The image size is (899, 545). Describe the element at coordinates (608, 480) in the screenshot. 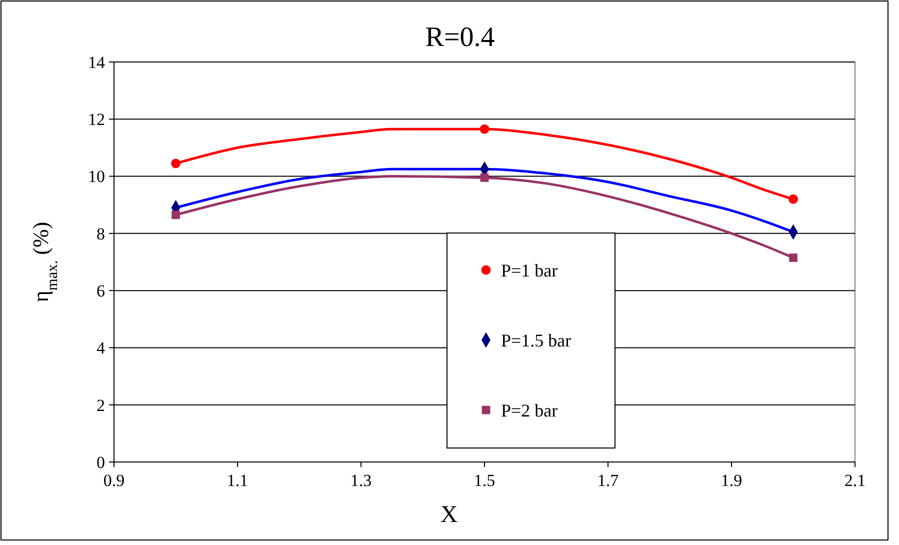

I see `x-tick-label: 1.7` at that location.